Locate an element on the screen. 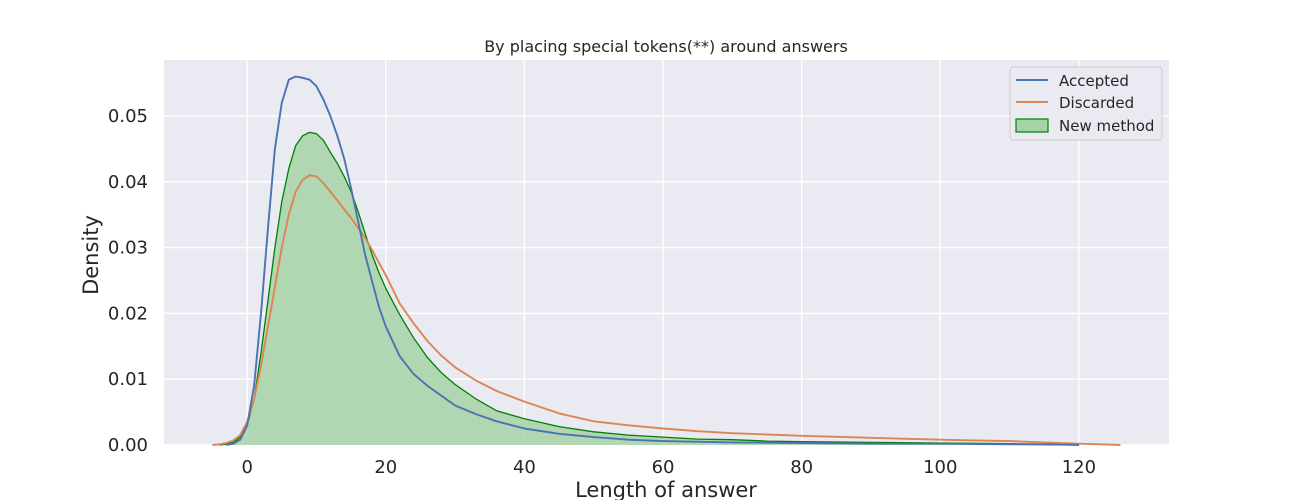  x-tick-label: 60 is located at coordinates (663, 467).